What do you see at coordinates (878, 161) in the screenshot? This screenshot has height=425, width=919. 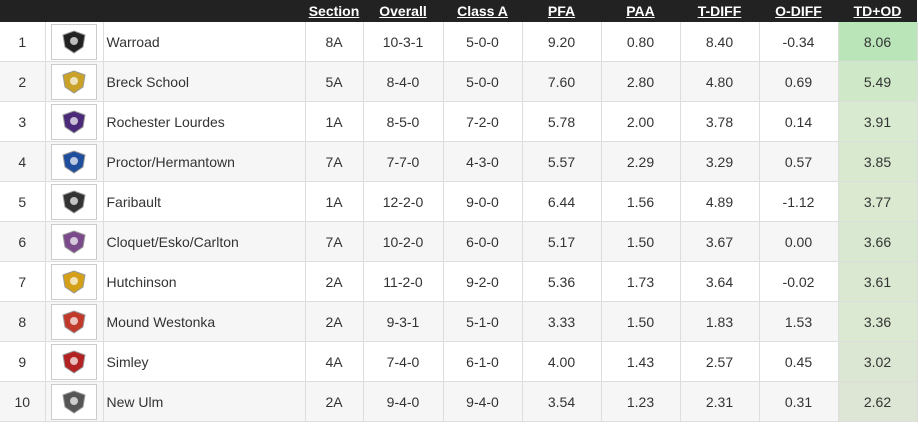 I see `stat-cell: 3.85` at bounding box center [878, 161].